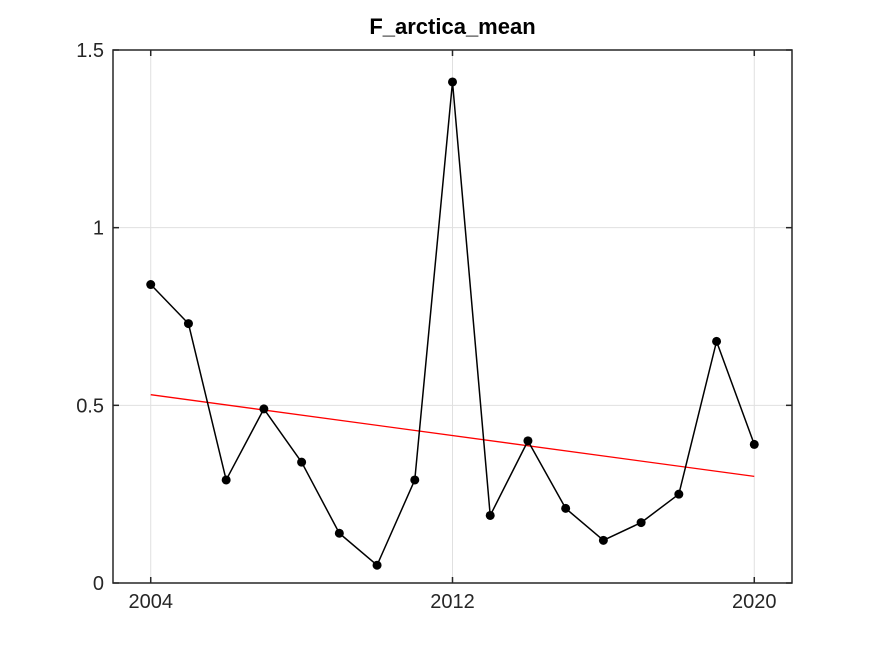 This screenshot has width=875, height=656. Describe the element at coordinates (452, 26) in the screenshot. I see `chart-title: F_arctica_mean` at that location.